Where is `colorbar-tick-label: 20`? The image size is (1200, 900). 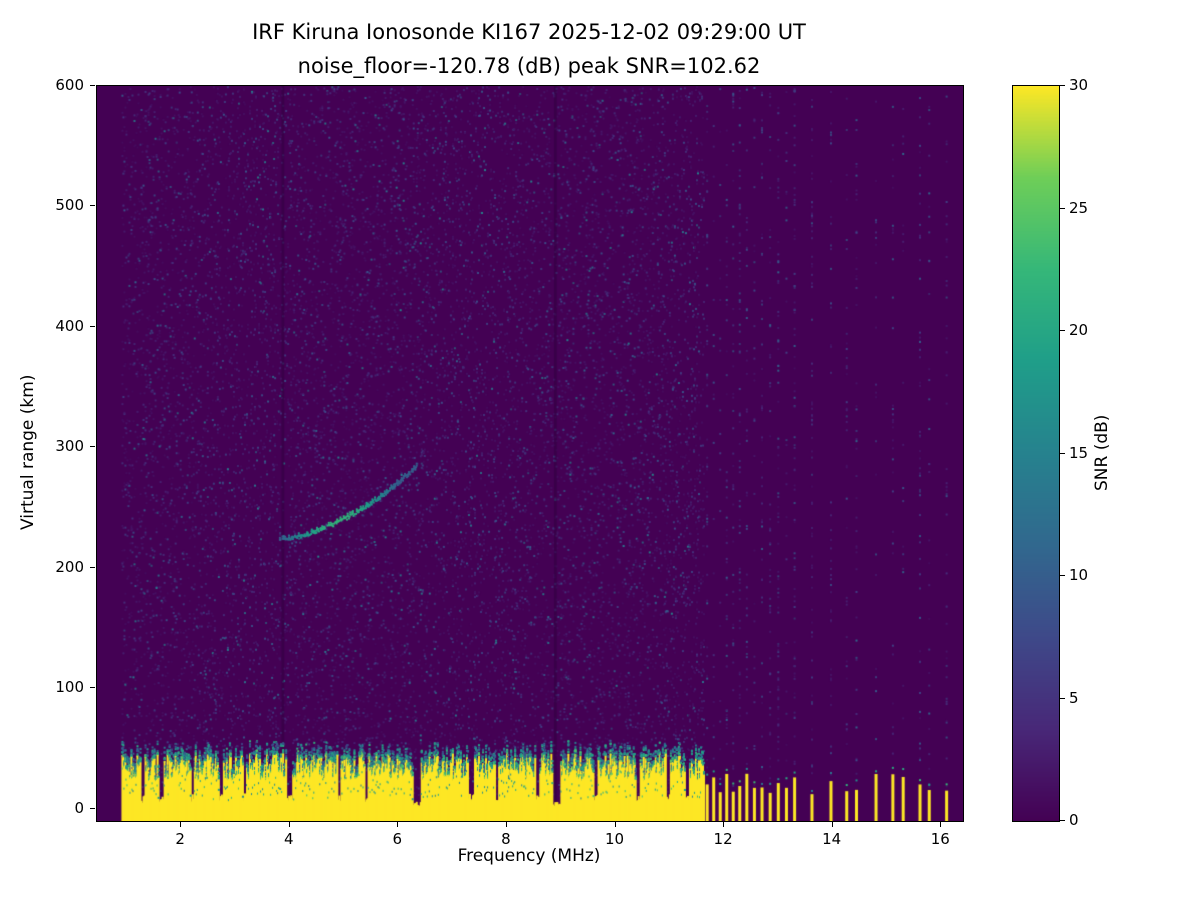 colorbar-tick-label: 20 is located at coordinates (1079, 330).